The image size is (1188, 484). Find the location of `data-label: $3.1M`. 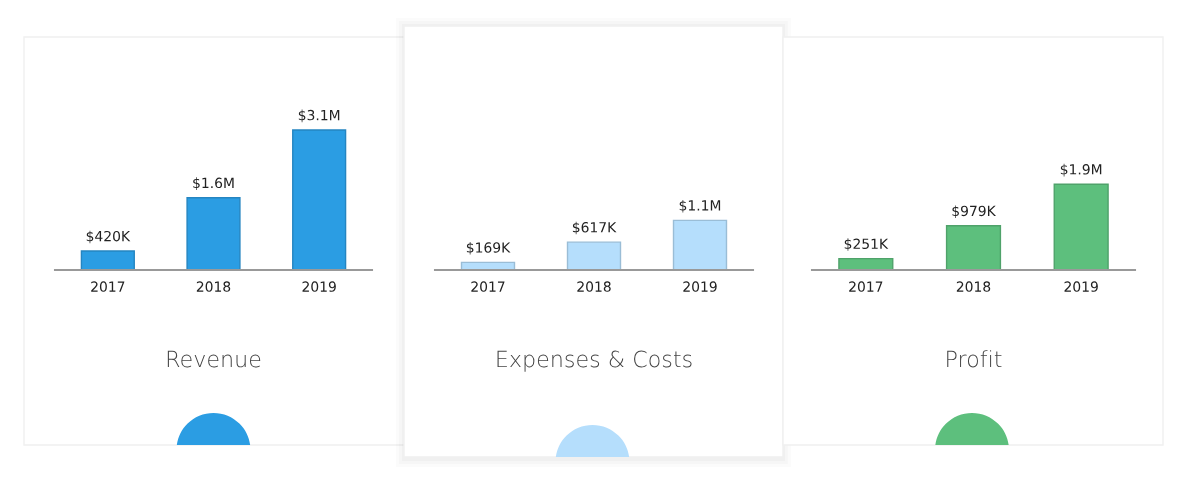

data-label: $3.1M is located at coordinates (319, 116).